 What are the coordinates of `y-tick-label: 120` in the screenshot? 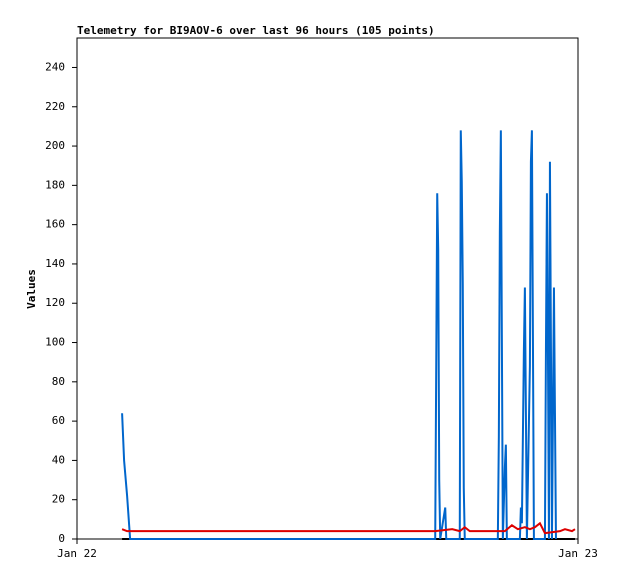 It's located at (55, 302).